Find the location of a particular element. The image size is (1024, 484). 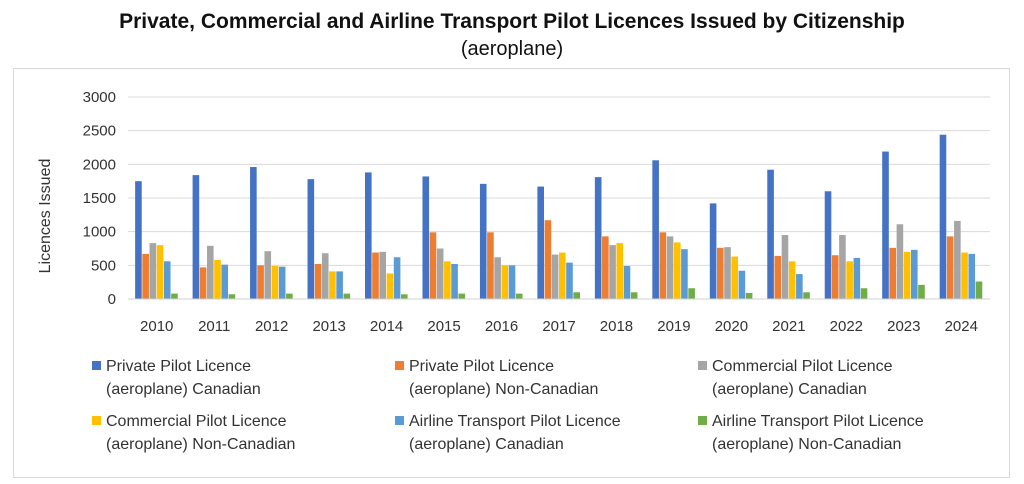

x-tick-label: 2017 is located at coordinates (558, 326).